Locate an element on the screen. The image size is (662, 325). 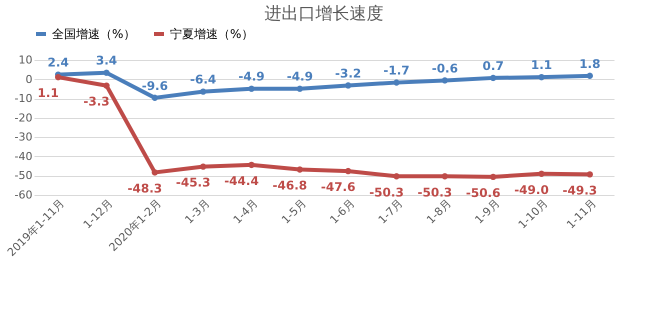
x-tick-label: 1-5月 is located at coordinates (294, 211).